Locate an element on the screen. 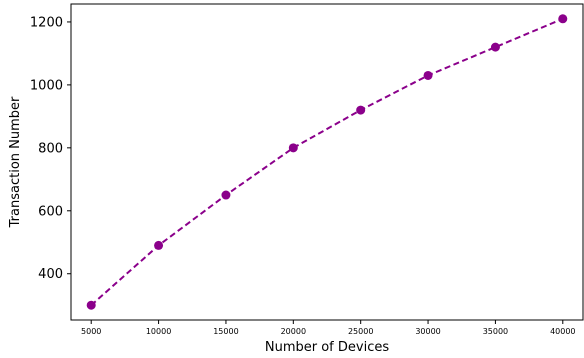 Image resolution: width=584 pixels, height=358 pixels. x-axis-label: Number of Devices is located at coordinates (327, 347).